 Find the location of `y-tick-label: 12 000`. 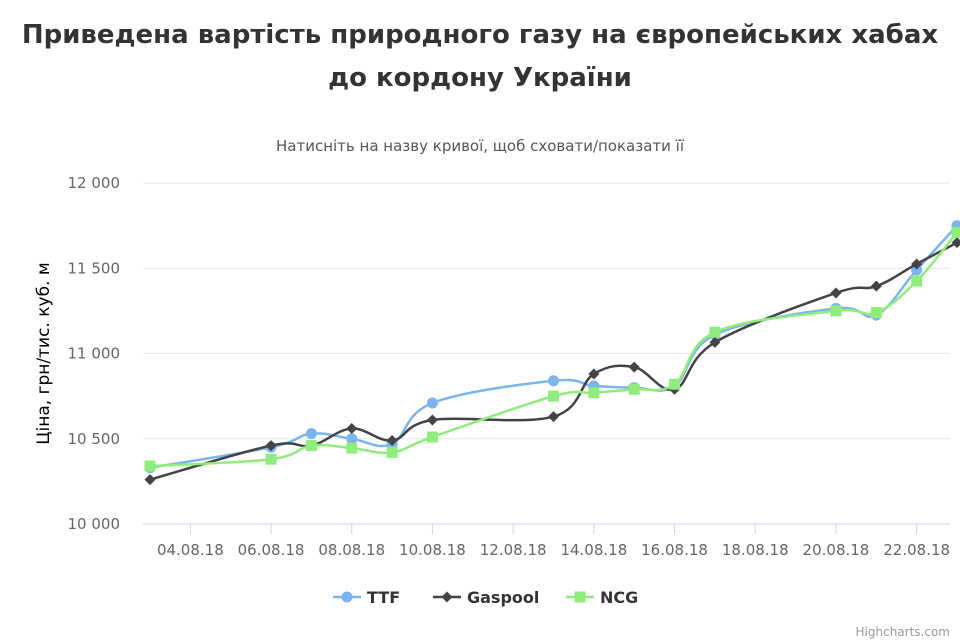

y-tick-label: 12 000 is located at coordinates (94, 183).